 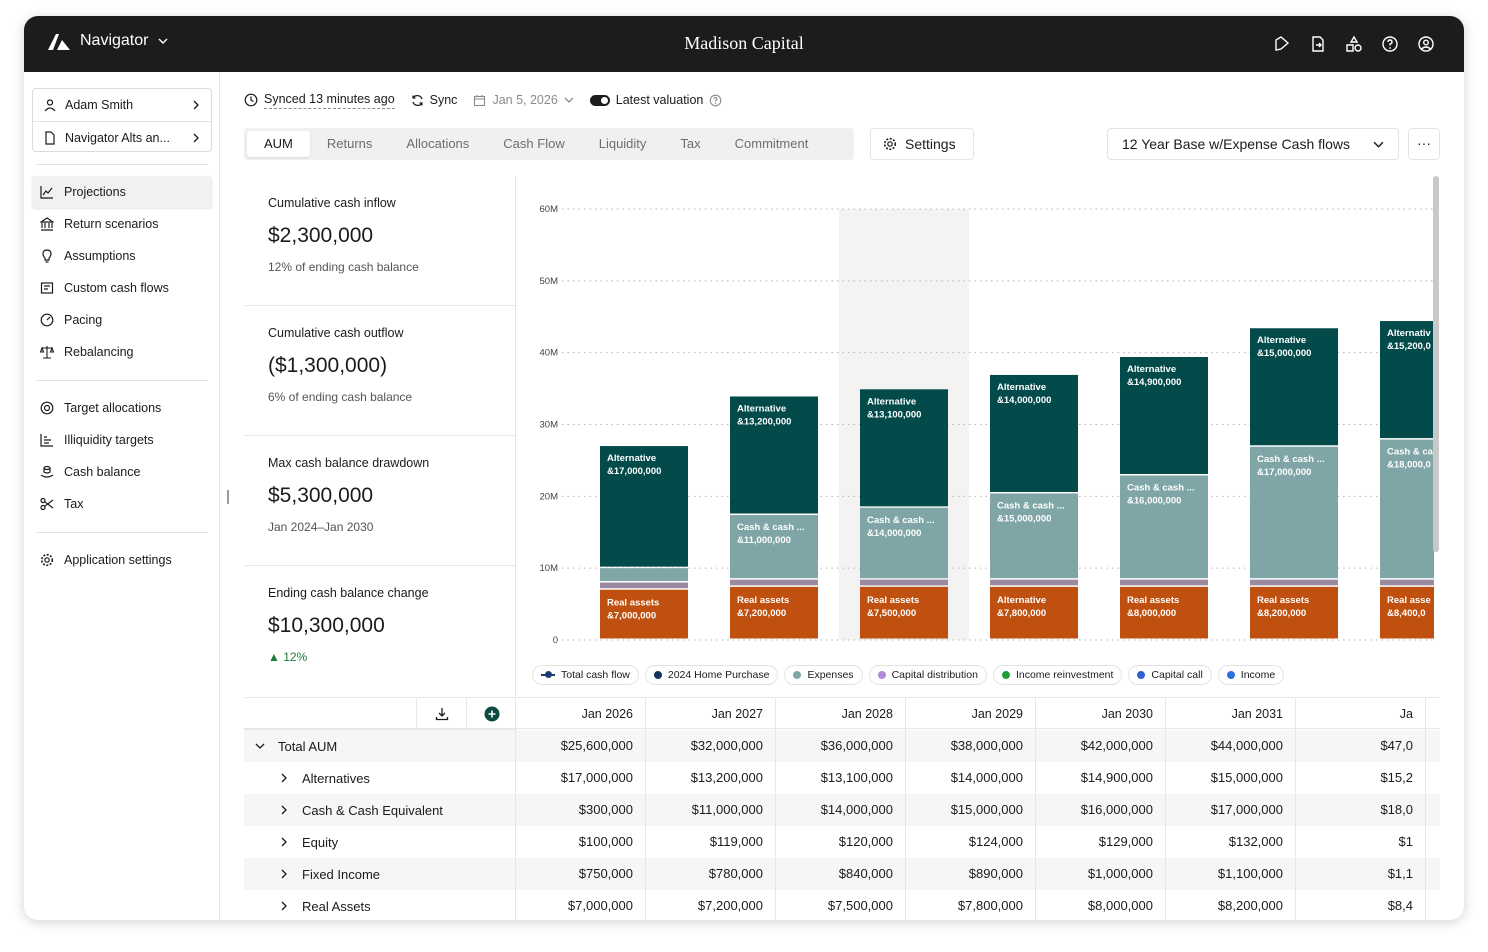 What do you see at coordinates (122, 256) in the screenshot?
I see `sidebar-item-assumptions: Assumptions` at bounding box center [122, 256].